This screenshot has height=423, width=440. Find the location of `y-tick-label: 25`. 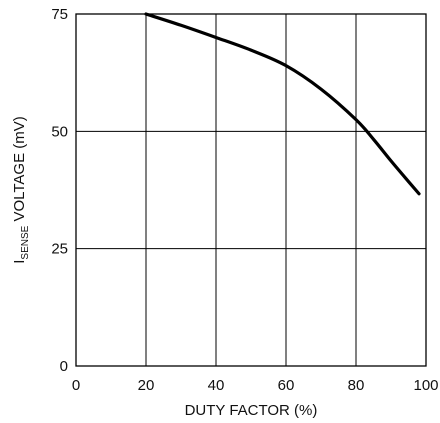

y-tick-label: 25 is located at coordinates (59, 249).